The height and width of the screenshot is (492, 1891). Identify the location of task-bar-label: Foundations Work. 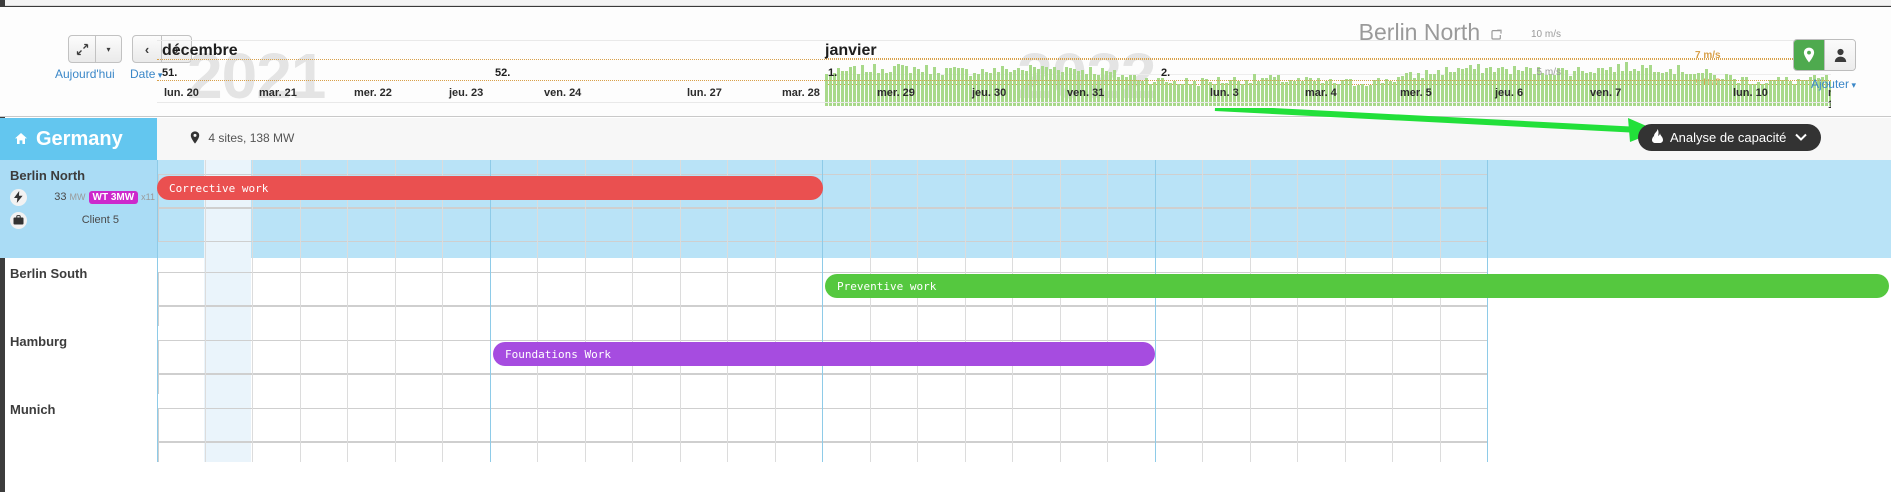
(558, 354).